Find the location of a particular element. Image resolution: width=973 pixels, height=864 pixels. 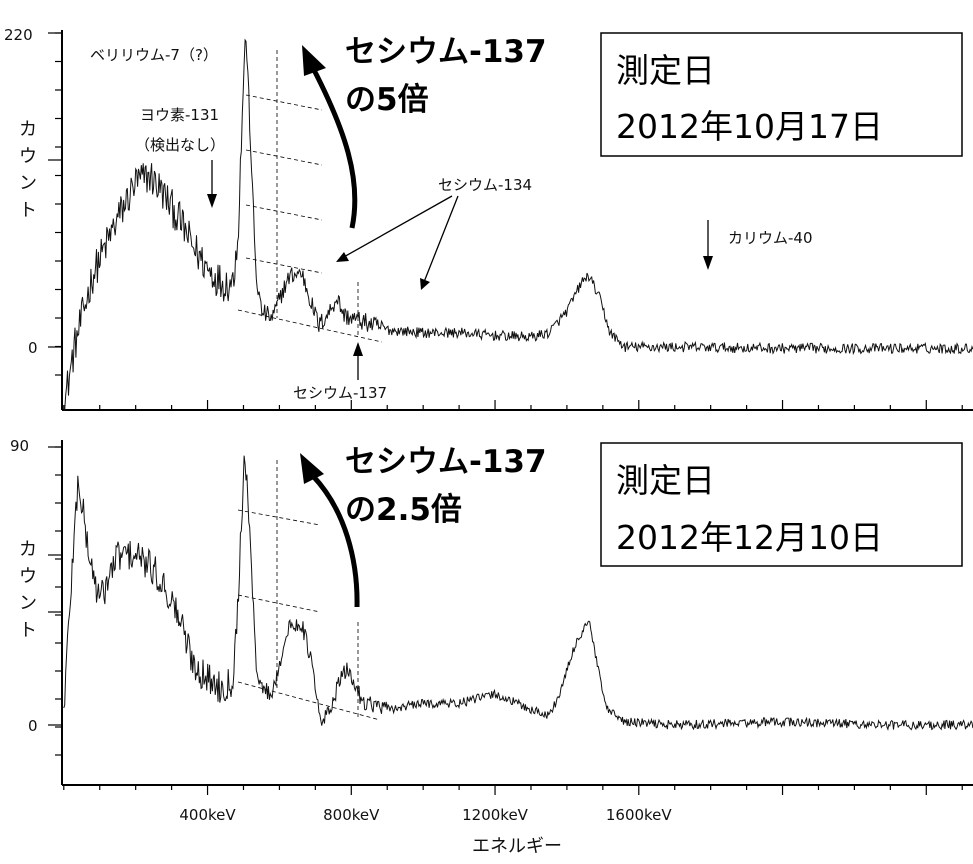

top-big-annotation-line1: セシウム-137 is located at coordinates (446, 52).